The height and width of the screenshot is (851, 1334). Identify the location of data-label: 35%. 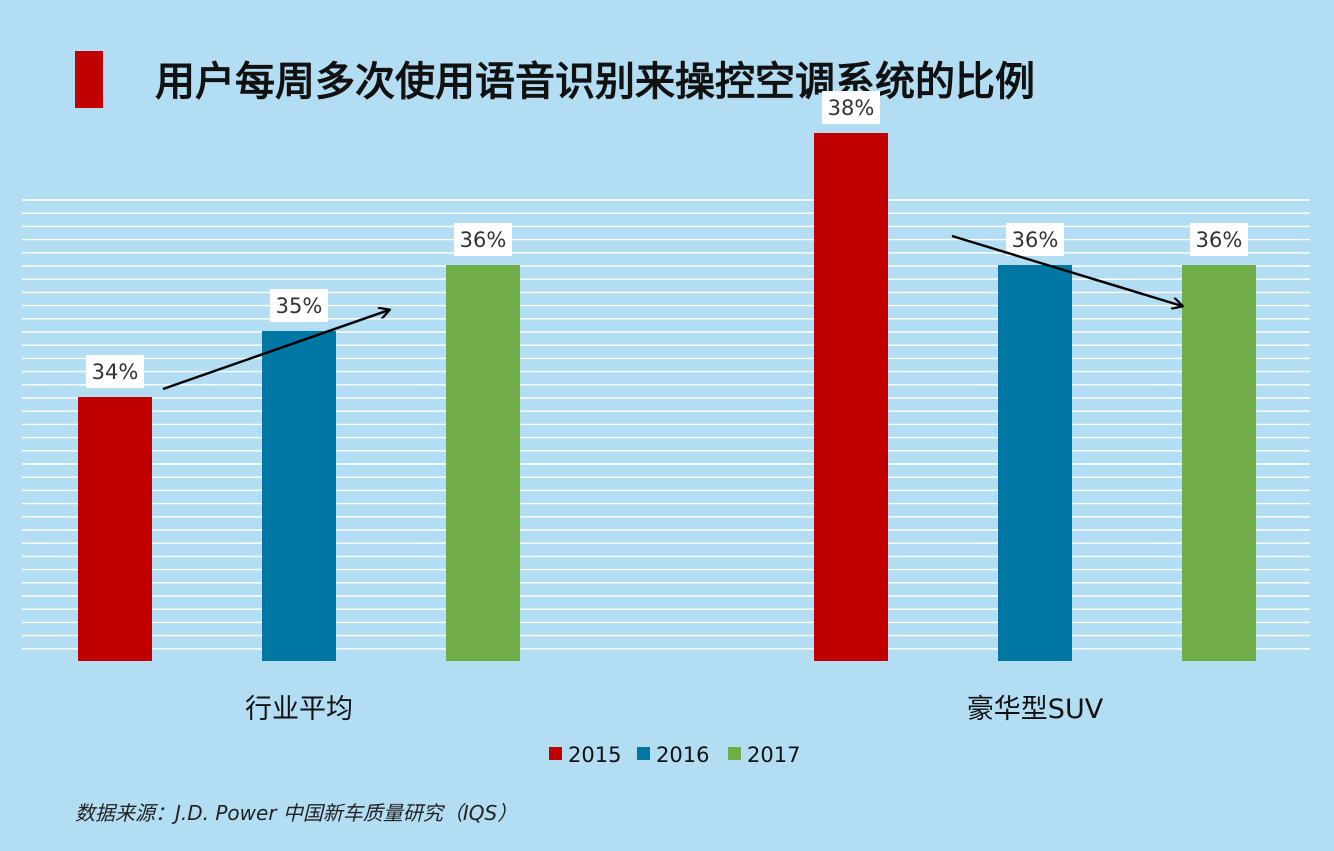
(299, 306).